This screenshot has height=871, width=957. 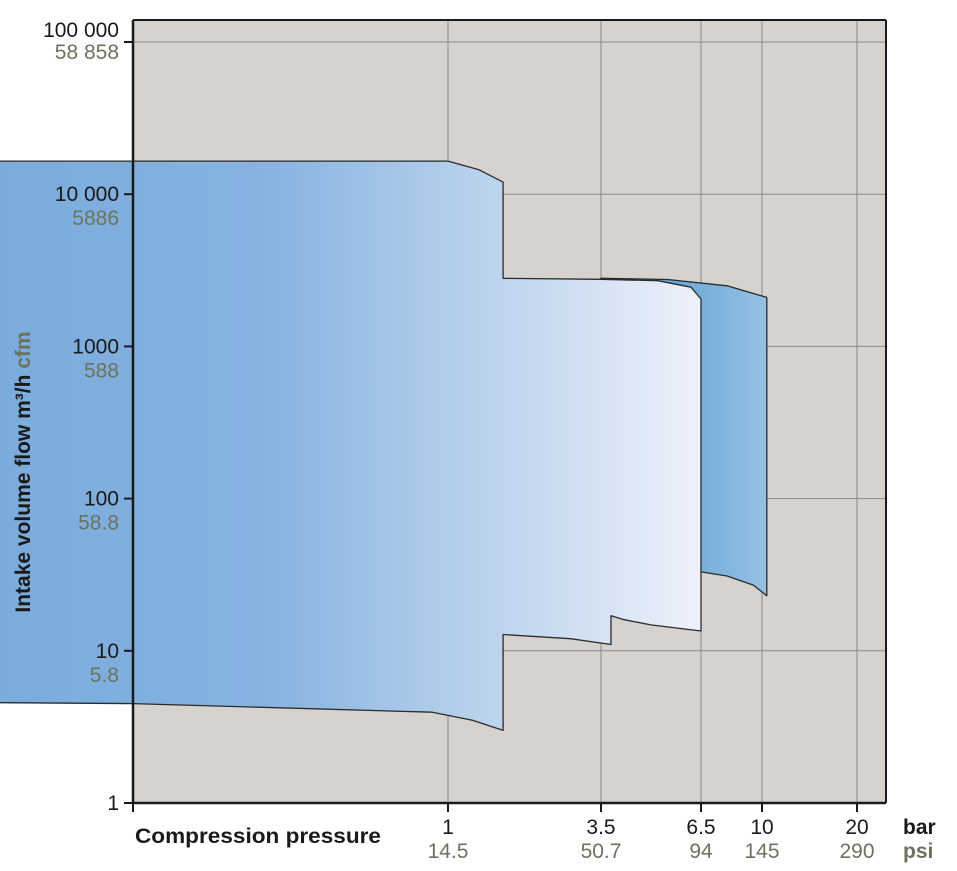 What do you see at coordinates (761, 827) in the screenshot?
I see `x-tick-label: 10` at bounding box center [761, 827].